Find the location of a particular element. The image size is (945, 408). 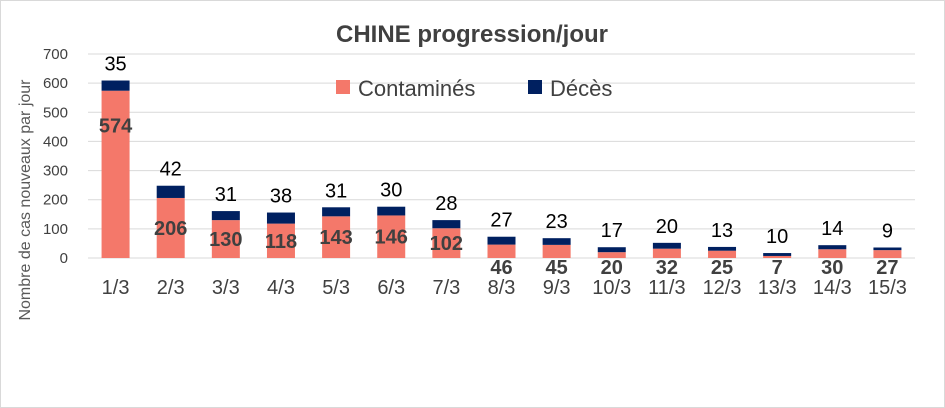

y-tick-label: 300 is located at coordinates (55, 171).